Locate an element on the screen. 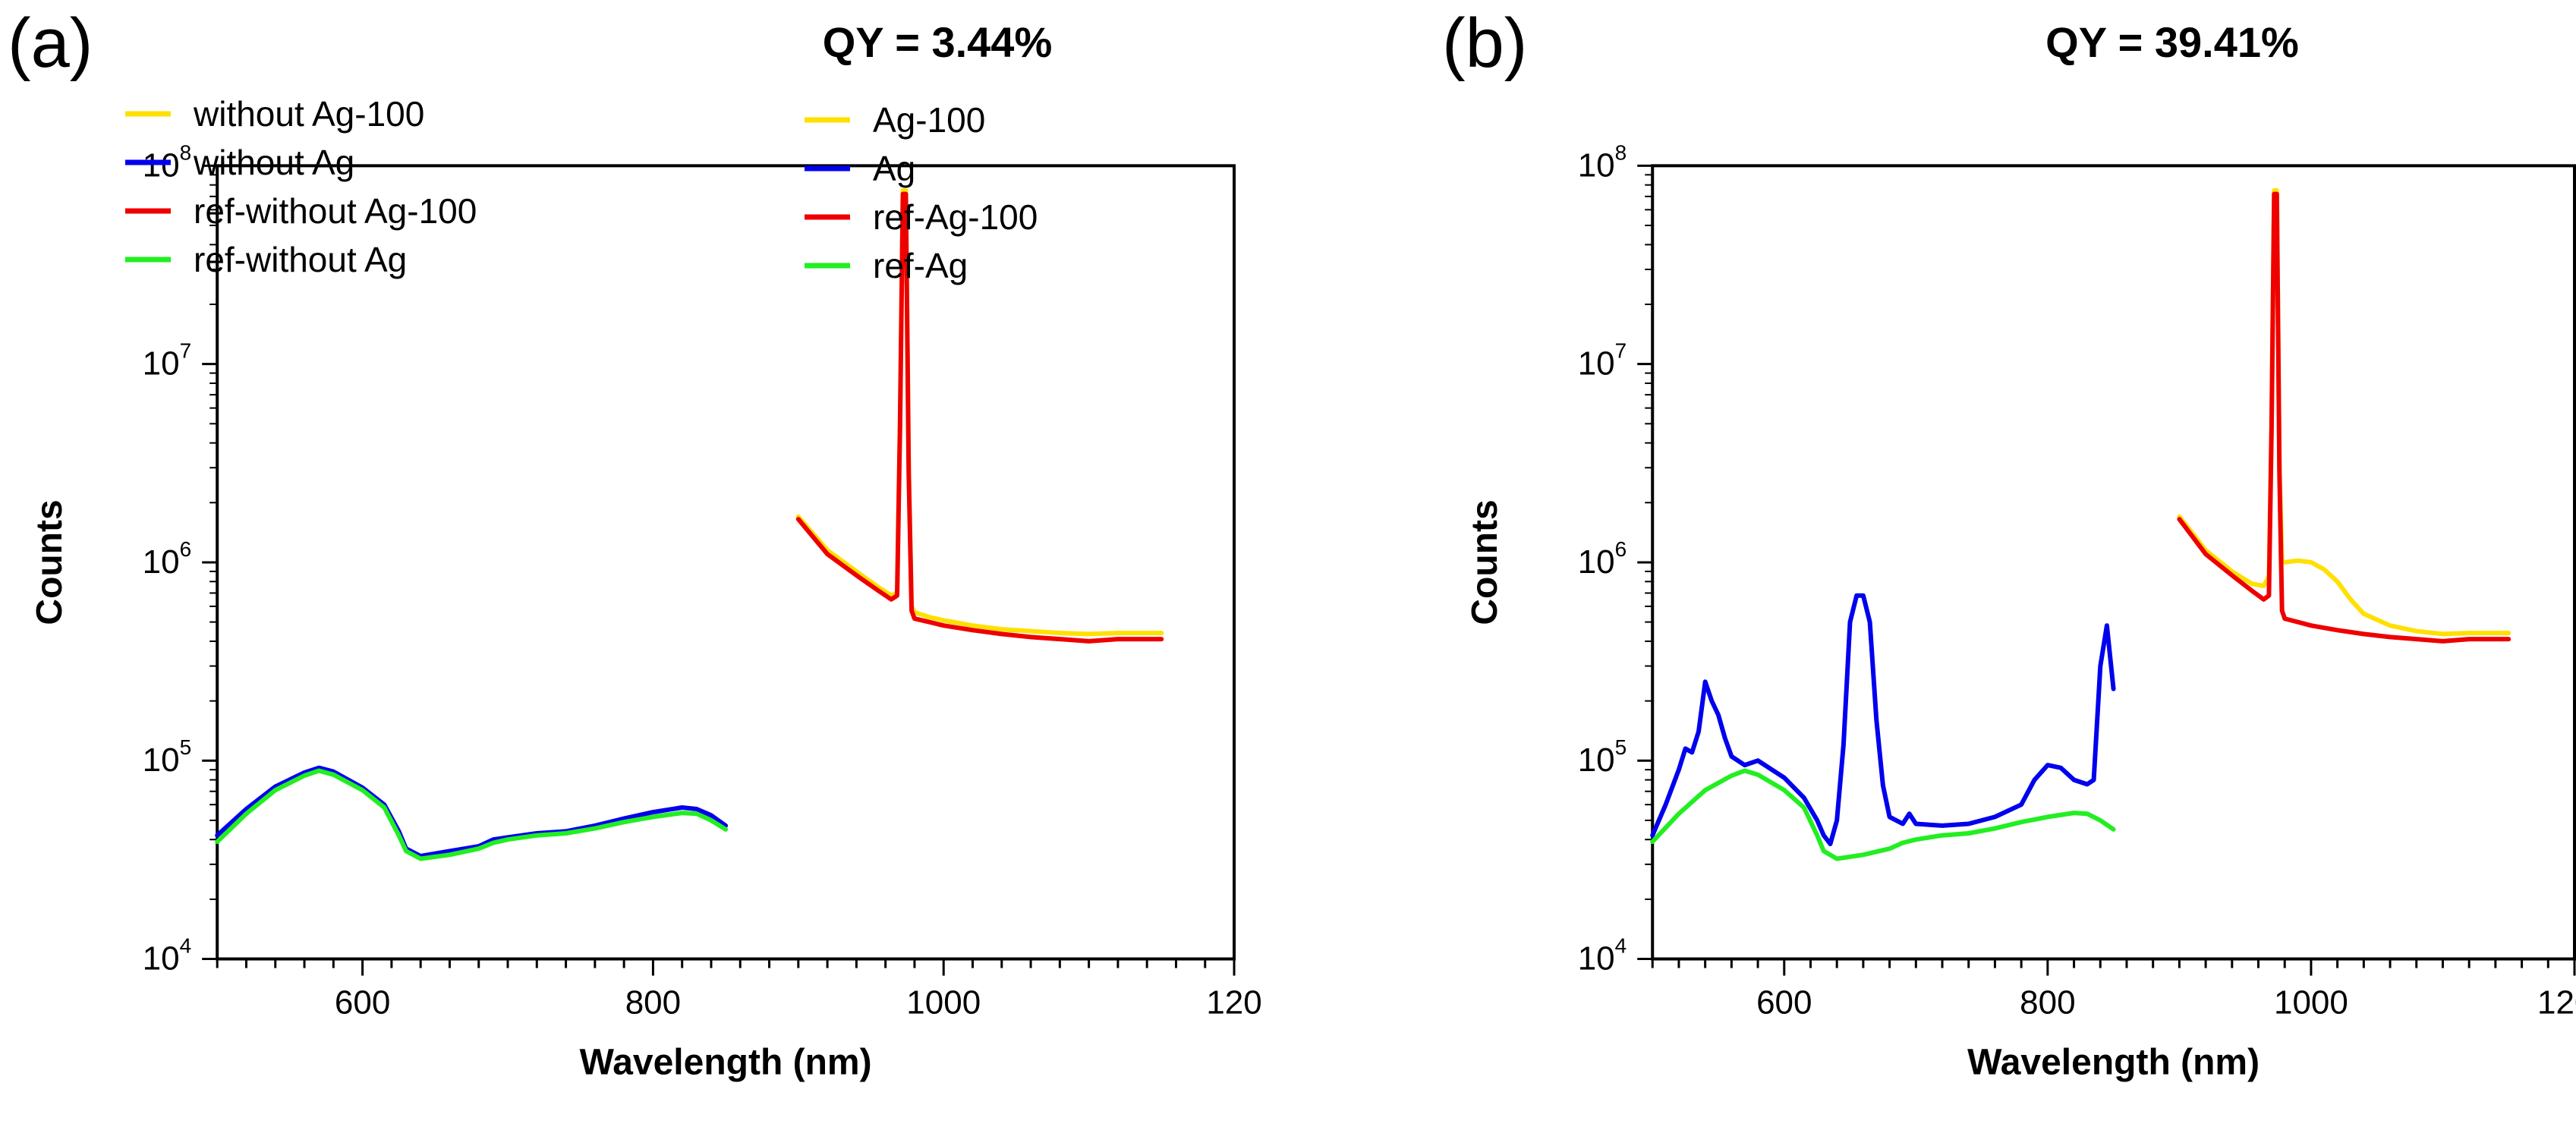 Image resolution: width=2576 pixels, height=1146 pixels. panel-label: (b) is located at coordinates (1484, 43).